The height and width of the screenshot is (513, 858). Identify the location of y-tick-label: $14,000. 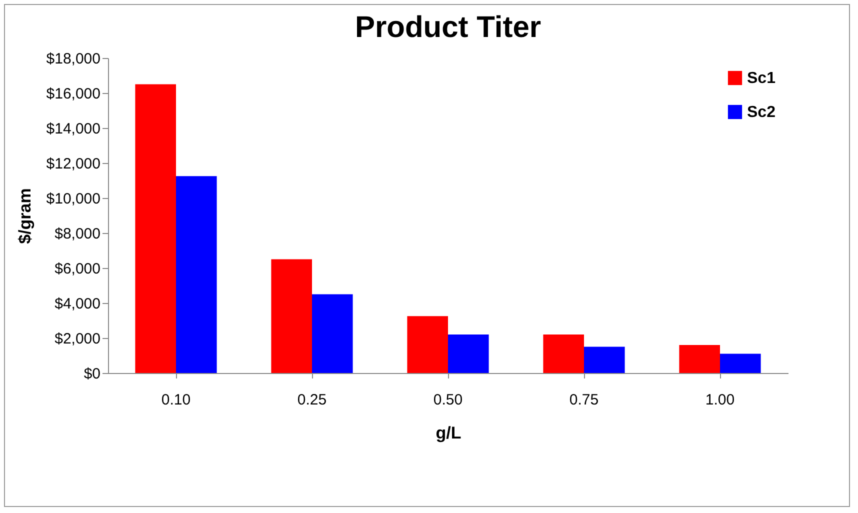
(73, 129).